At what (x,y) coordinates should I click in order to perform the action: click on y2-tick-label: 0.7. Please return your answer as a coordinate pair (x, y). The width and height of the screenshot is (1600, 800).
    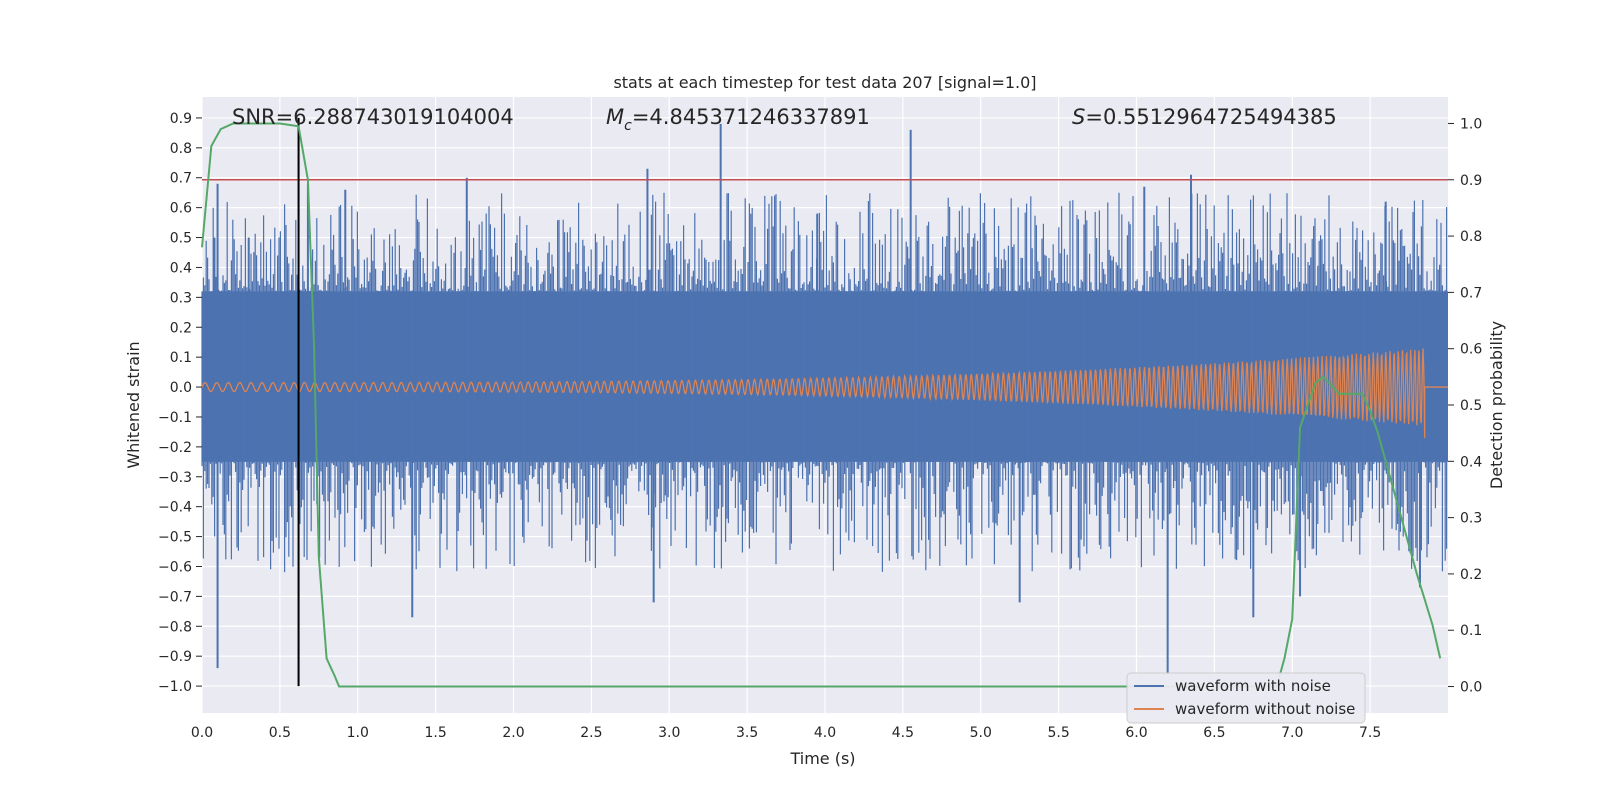
    Looking at the image, I should click on (1471, 293).